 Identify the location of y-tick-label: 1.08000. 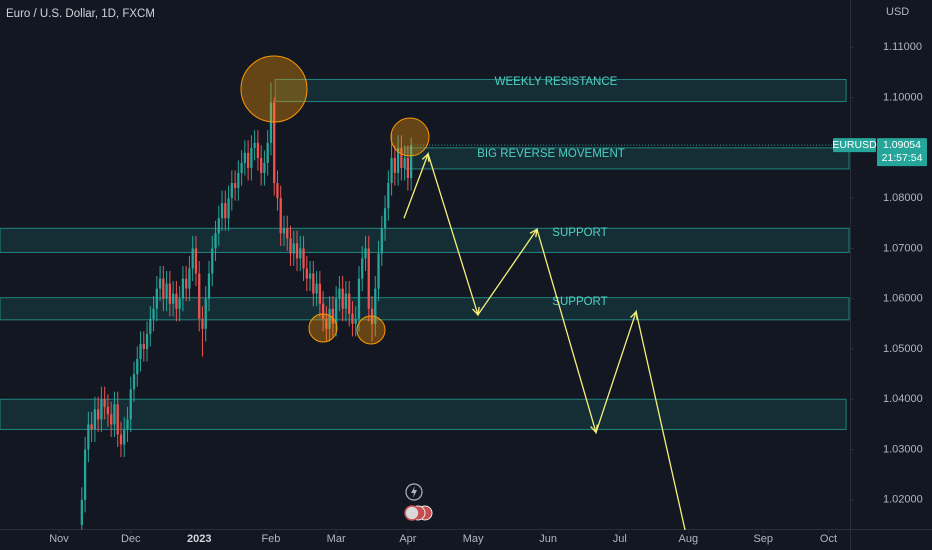
(903, 198).